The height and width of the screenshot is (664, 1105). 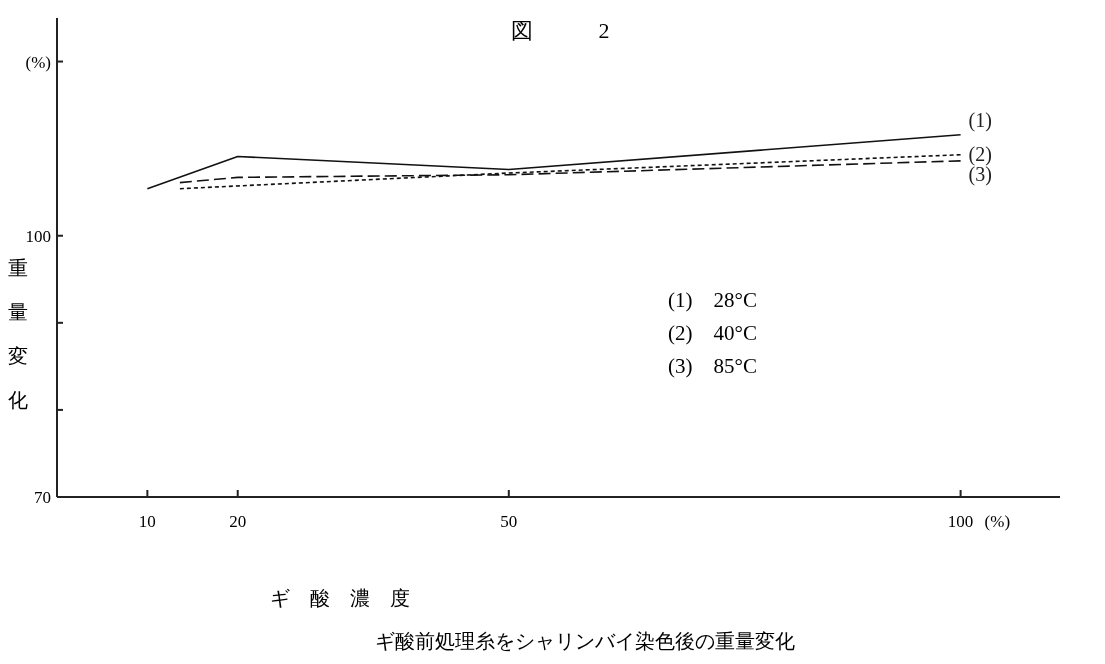 What do you see at coordinates (712, 300) in the screenshot?
I see `annotation: (1) 28°C` at bounding box center [712, 300].